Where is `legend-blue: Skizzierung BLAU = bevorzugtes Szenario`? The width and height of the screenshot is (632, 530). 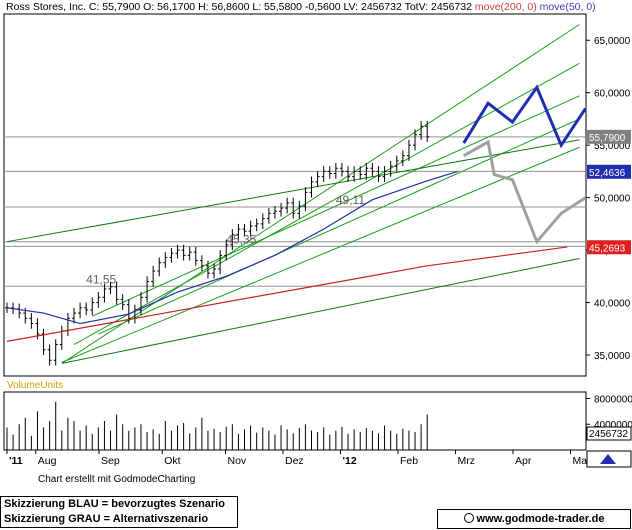 legend-blue: Skizzierung BLAU = bevorzugtes Szenario is located at coordinates (114, 504).